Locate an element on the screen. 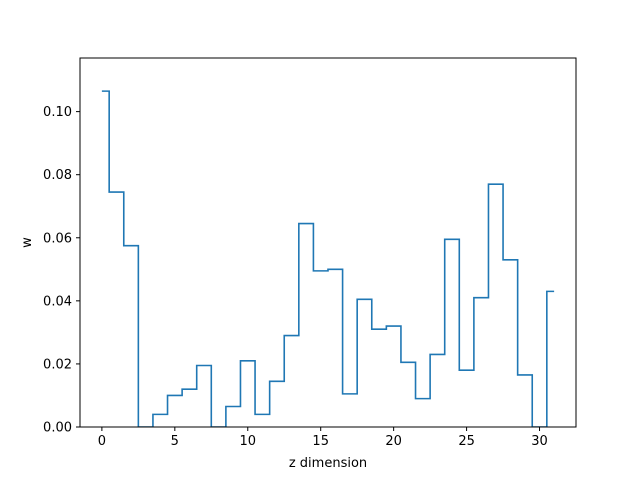 The width and height of the screenshot is (640, 480). y-tick-label: 0.04 is located at coordinates (57, 301).